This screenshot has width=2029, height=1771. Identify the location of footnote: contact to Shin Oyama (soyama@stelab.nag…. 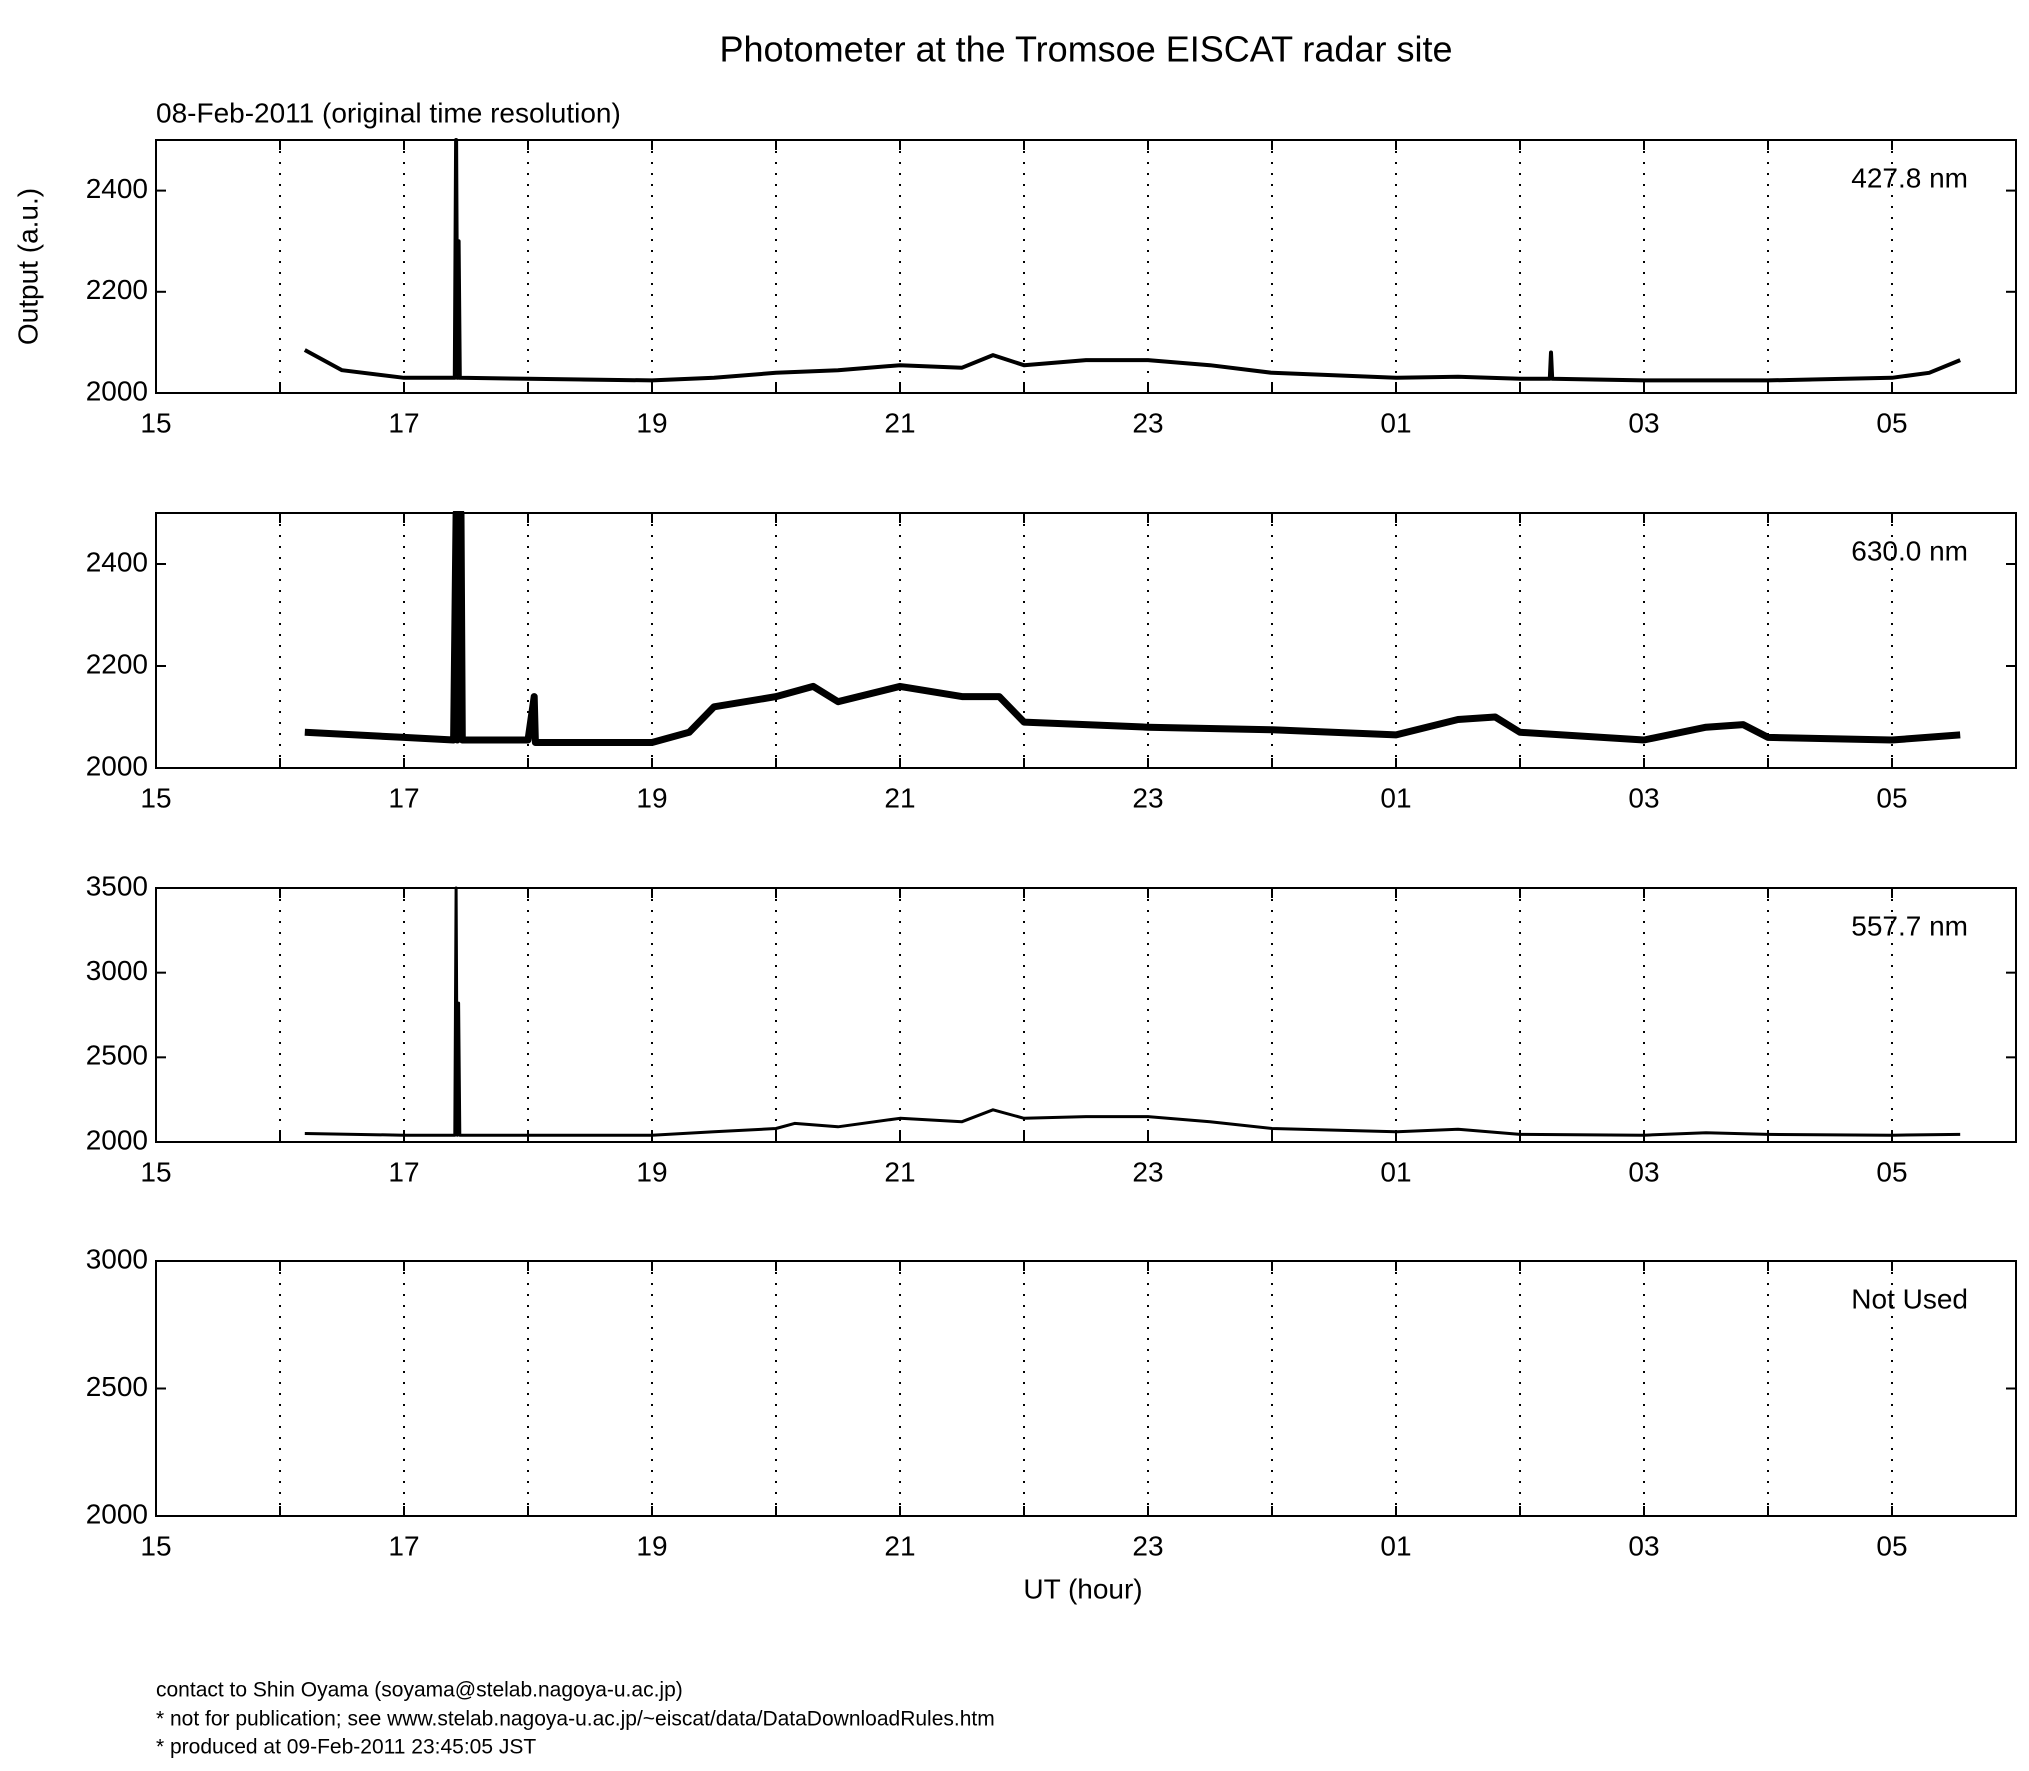
(419, 1690).